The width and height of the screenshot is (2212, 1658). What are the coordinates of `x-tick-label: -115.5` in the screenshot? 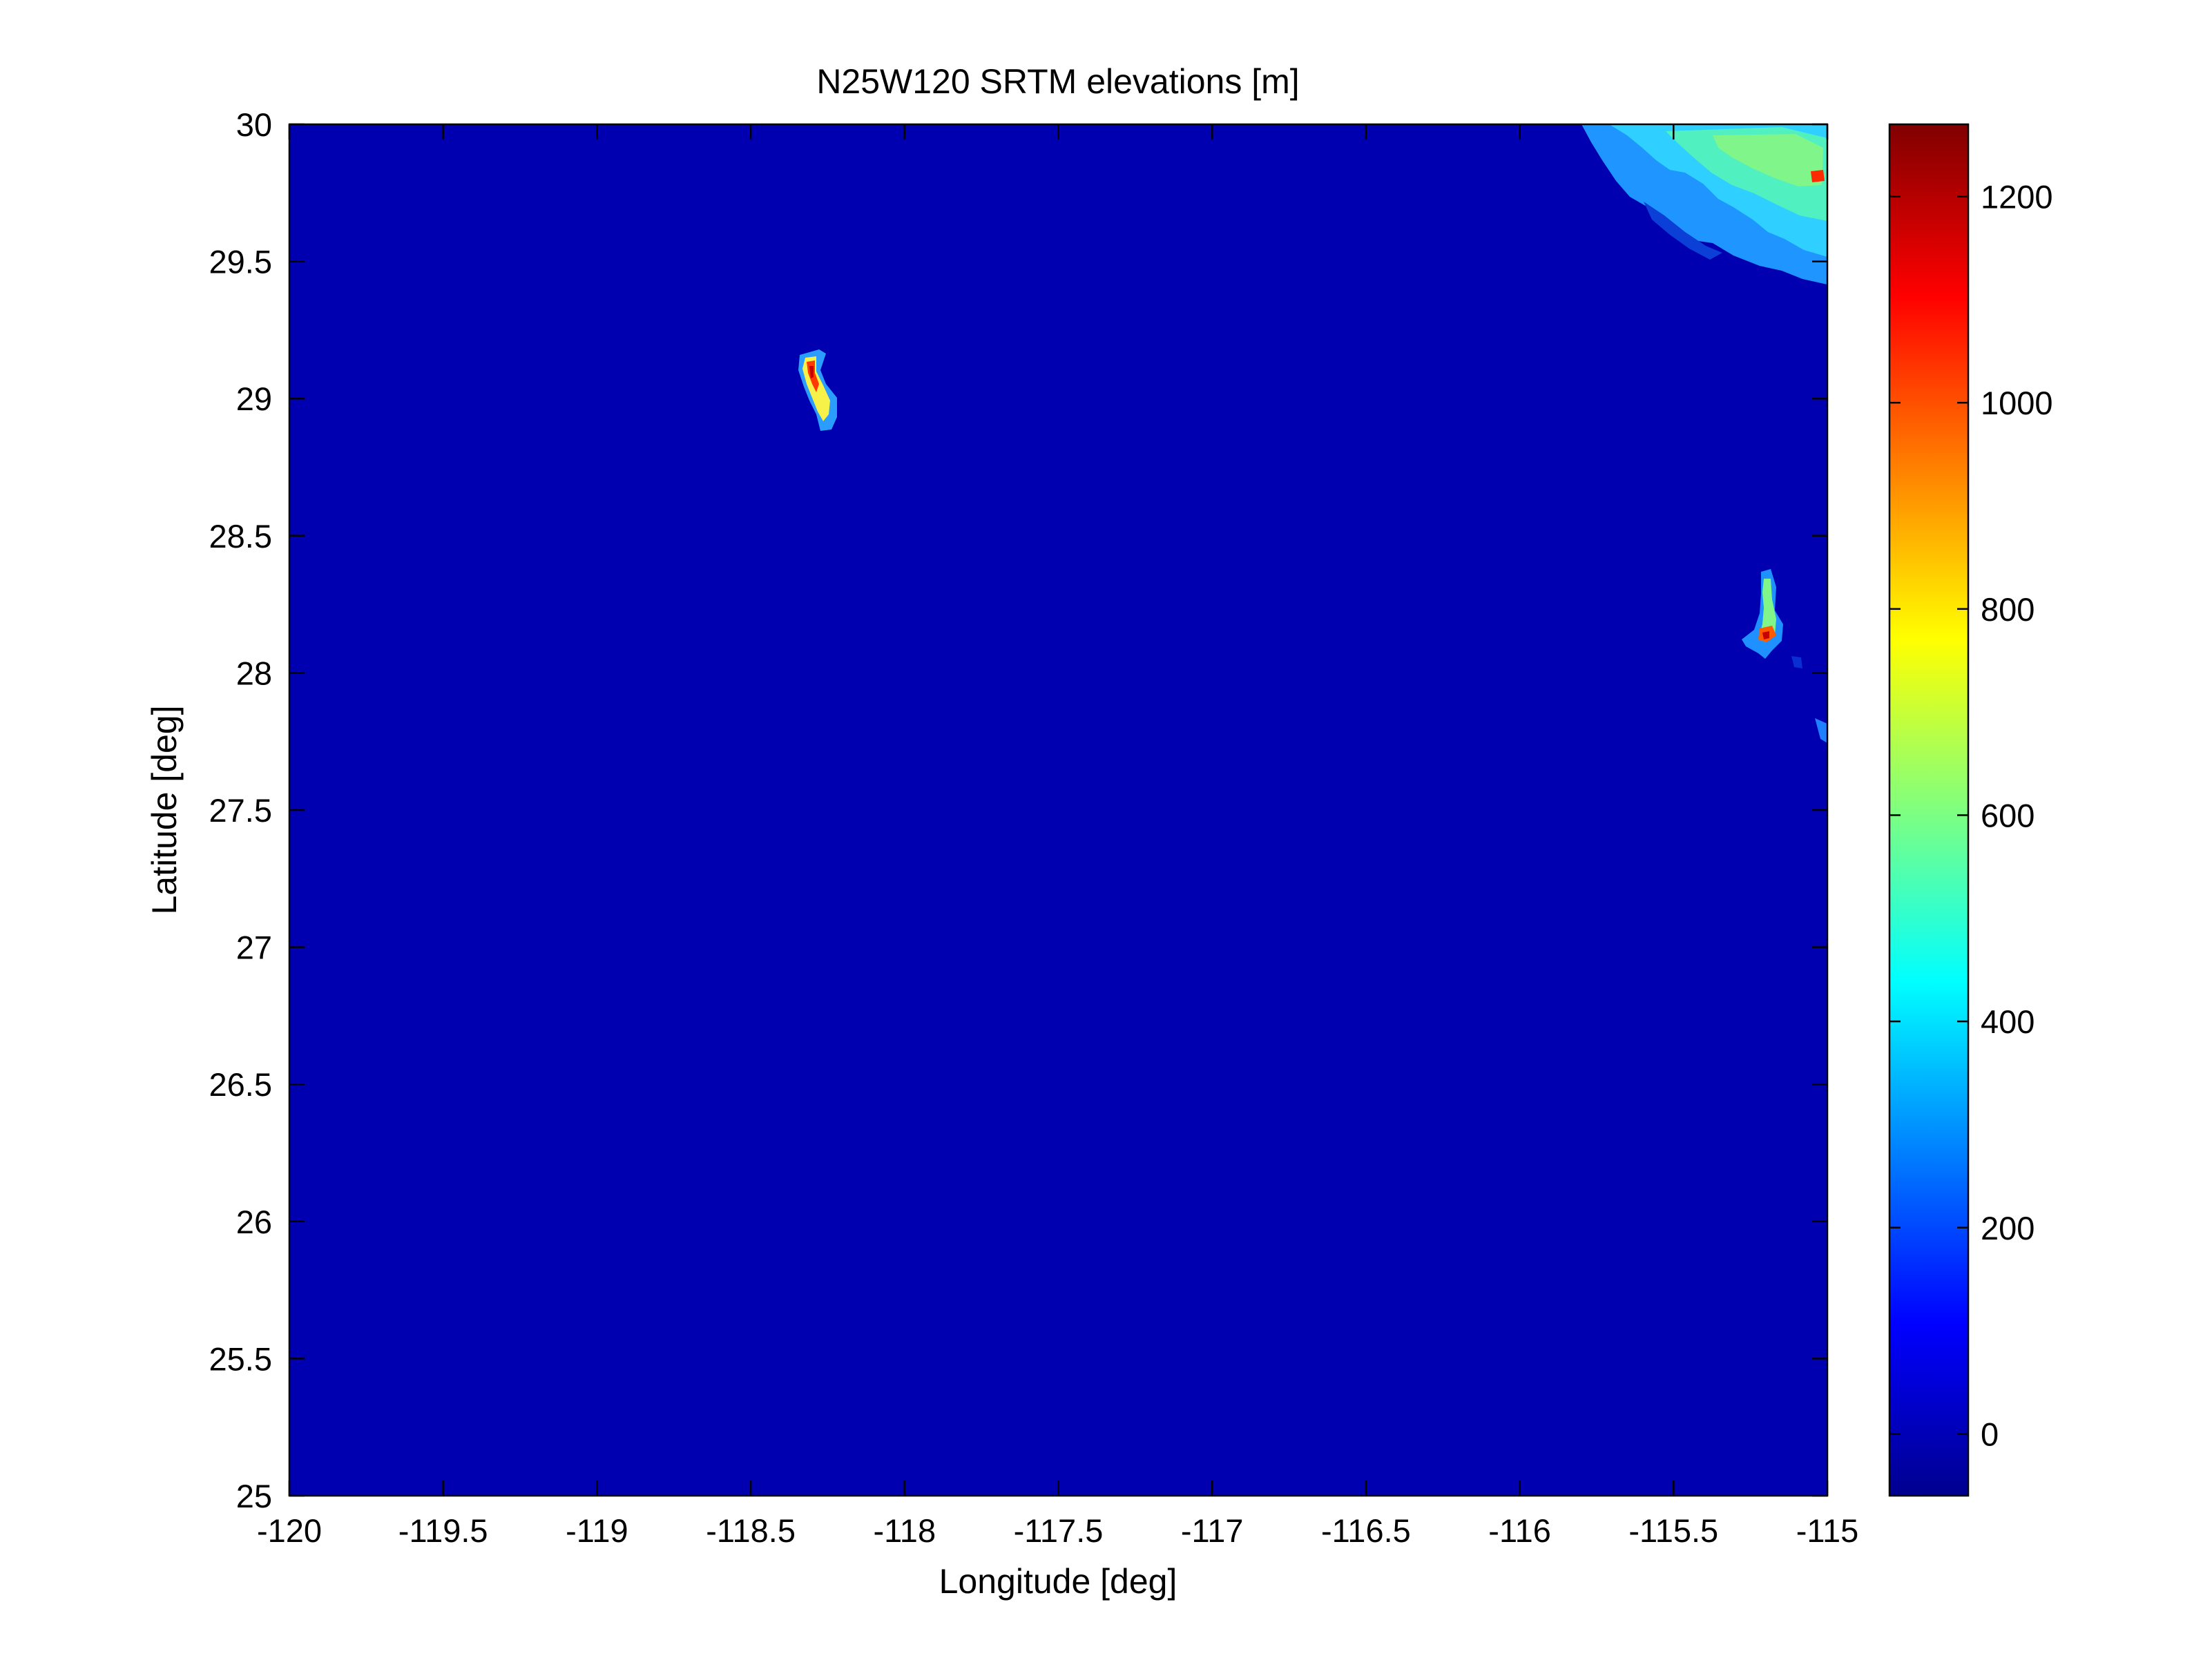 It's located at (1673, 1530).